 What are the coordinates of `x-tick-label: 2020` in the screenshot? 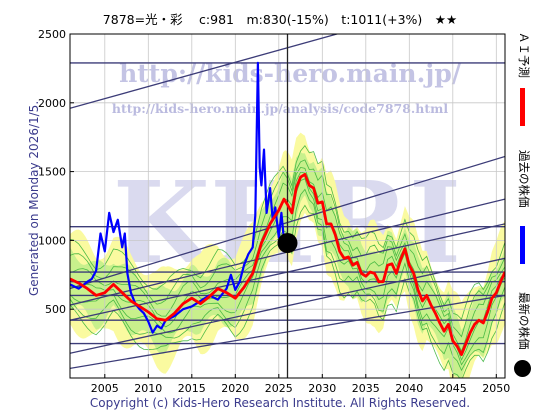 It's located at (235, 388).